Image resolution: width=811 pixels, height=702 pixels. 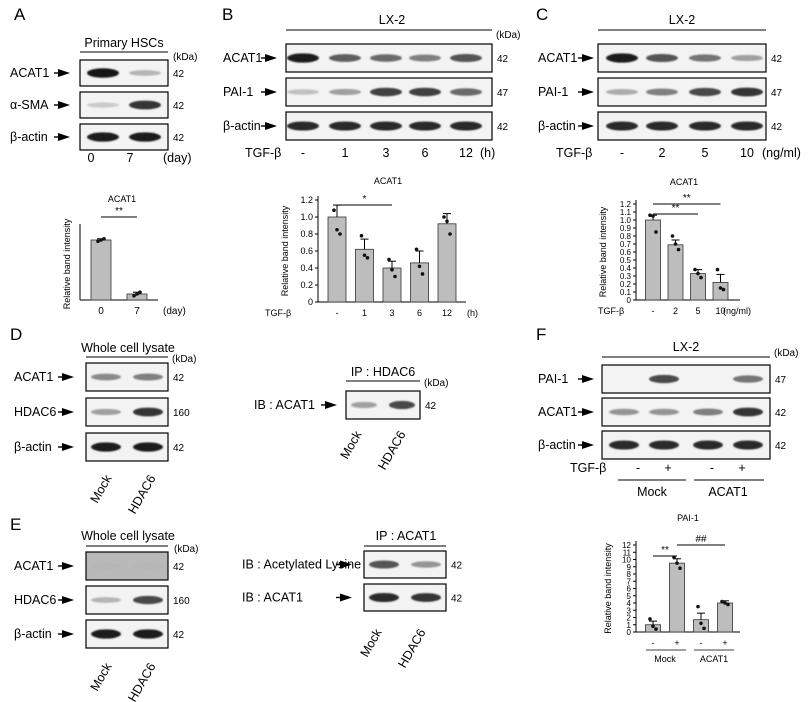 What do you see at coordinates (301, 565) in the screenshot?
I see `protein-label: IB : Acetylated Lysine` at bounding box center [301, 565].